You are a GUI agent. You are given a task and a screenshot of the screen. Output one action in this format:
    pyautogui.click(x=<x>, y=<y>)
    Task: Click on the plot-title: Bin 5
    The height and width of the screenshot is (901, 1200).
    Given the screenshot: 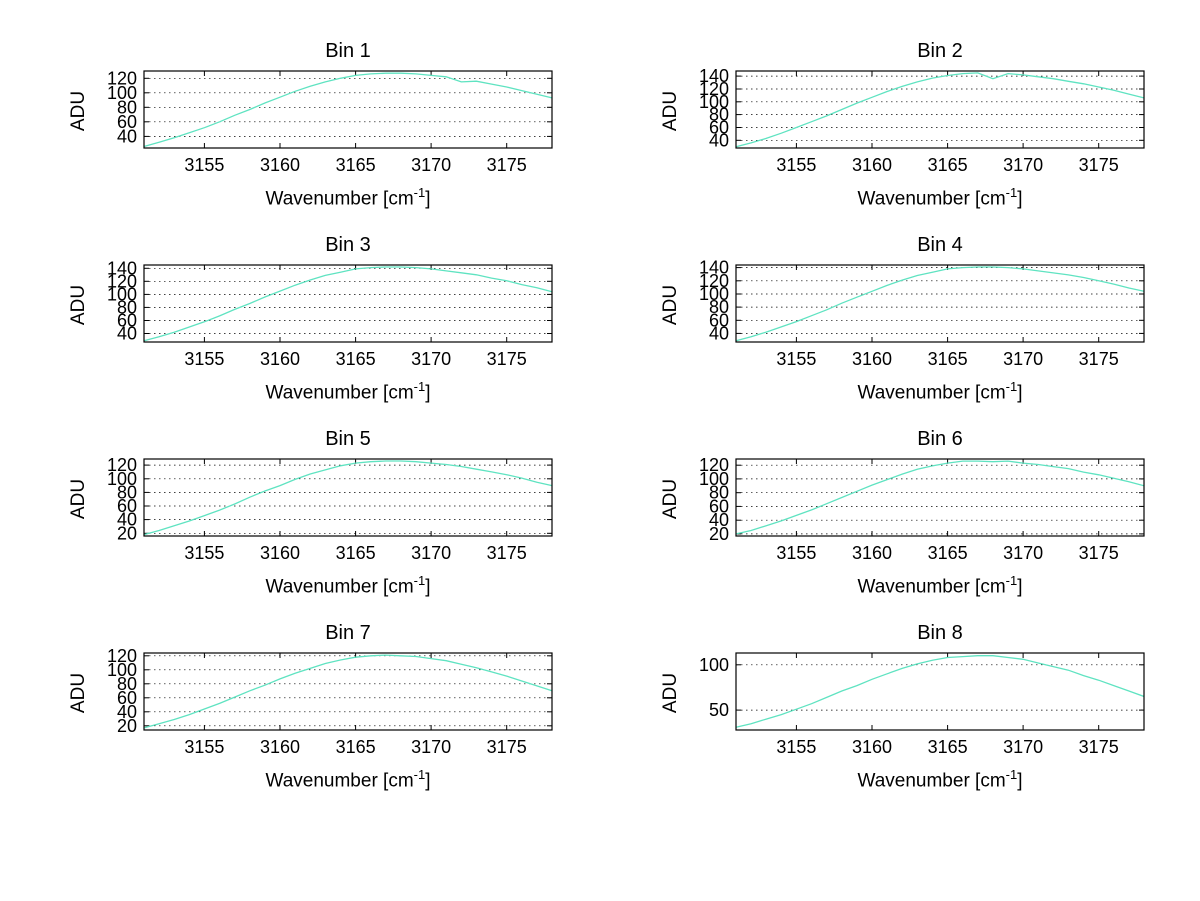 What is the action you would take?
    pyautogui.click(x=348, y=439)
    